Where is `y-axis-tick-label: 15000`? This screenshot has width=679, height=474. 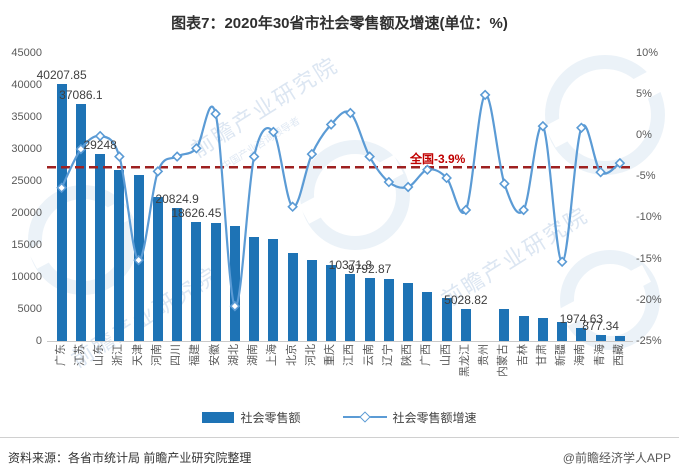
y-axis-tick-label: 15000 is located at coordinates (26, 244).